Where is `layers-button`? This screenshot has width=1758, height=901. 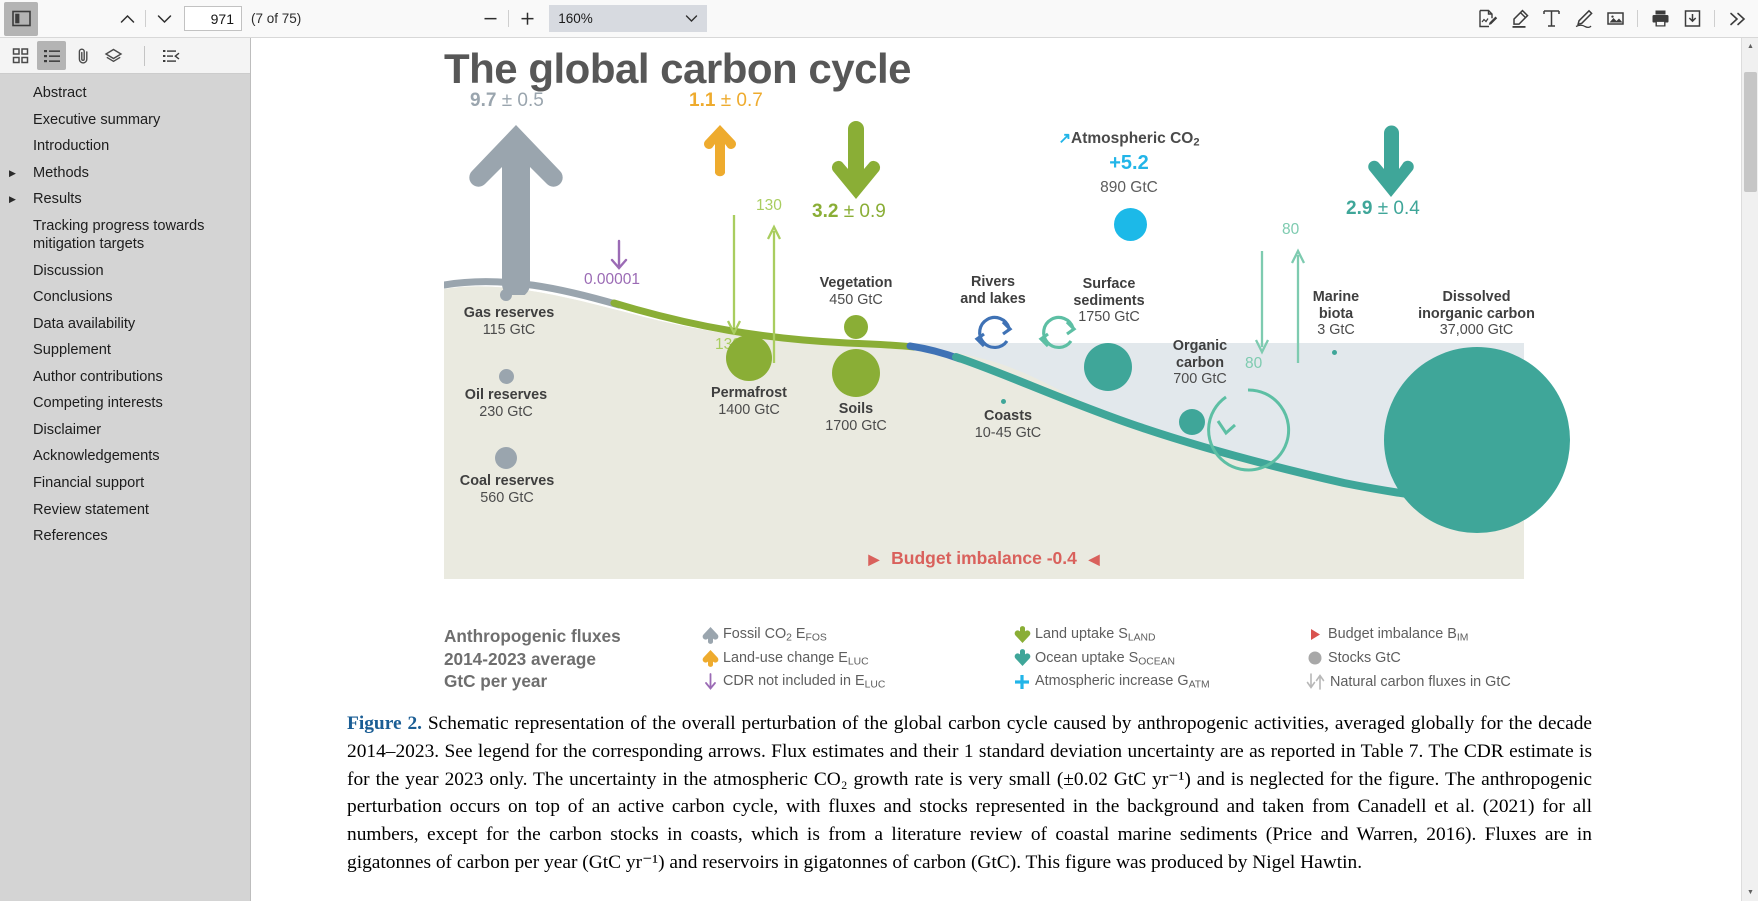 layers-button is located at coordinates (113, 55).